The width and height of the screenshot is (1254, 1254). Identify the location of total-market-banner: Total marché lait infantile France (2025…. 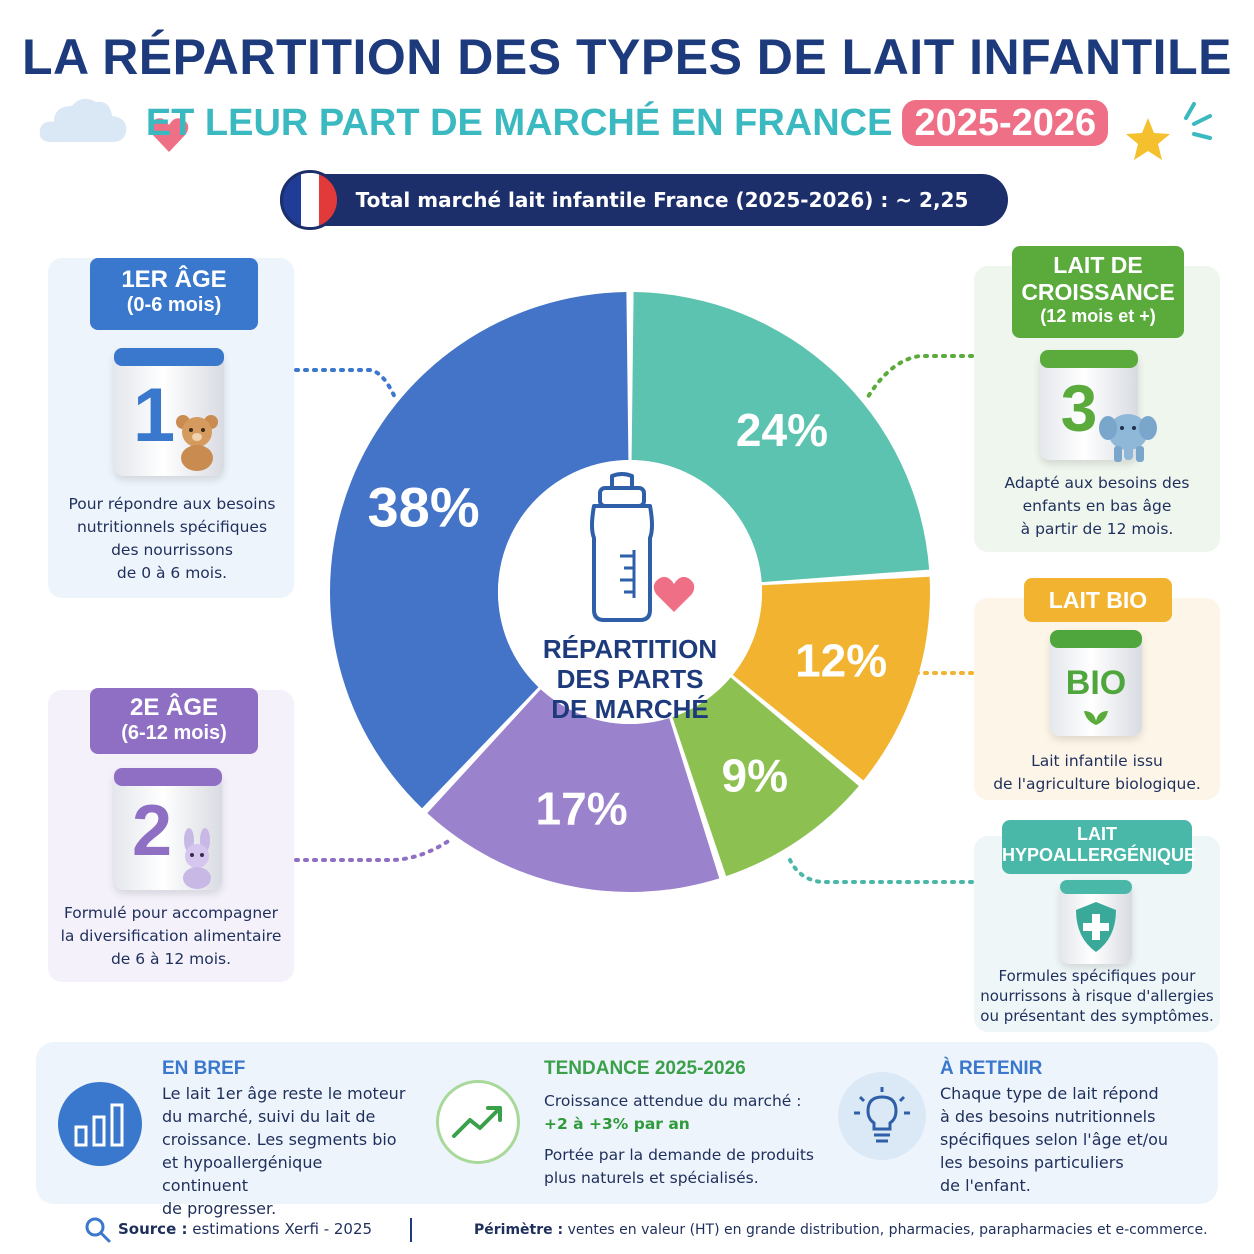
(644, 219).